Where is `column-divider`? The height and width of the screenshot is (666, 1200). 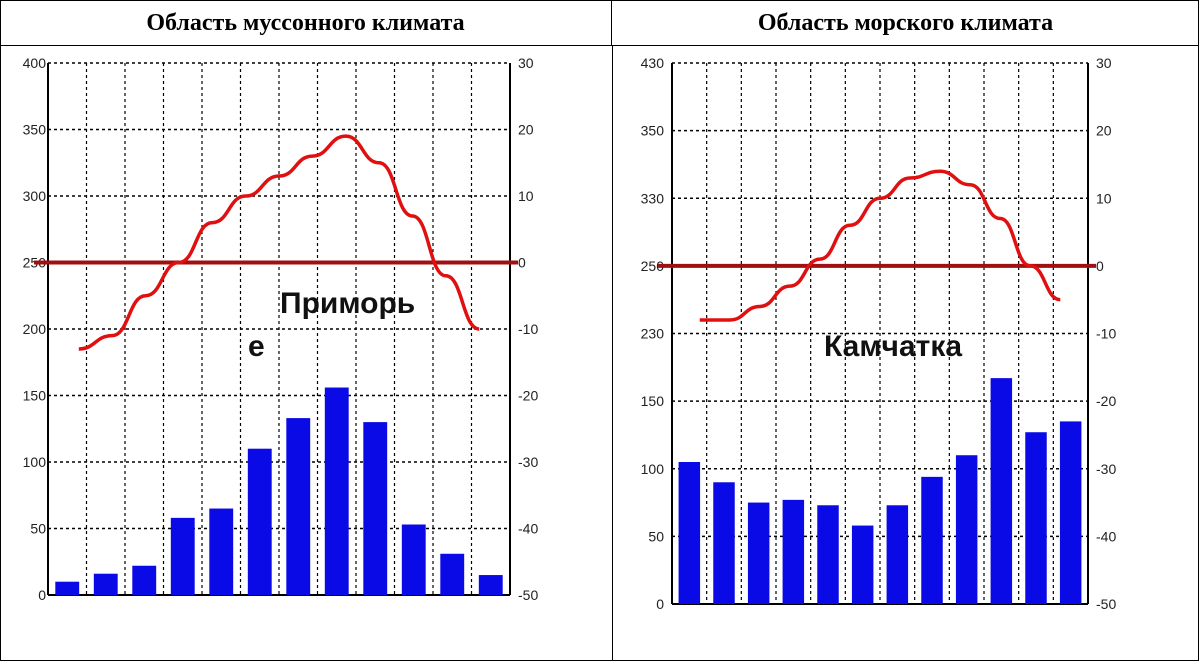 column-divider is located at coordinates (612, 353).